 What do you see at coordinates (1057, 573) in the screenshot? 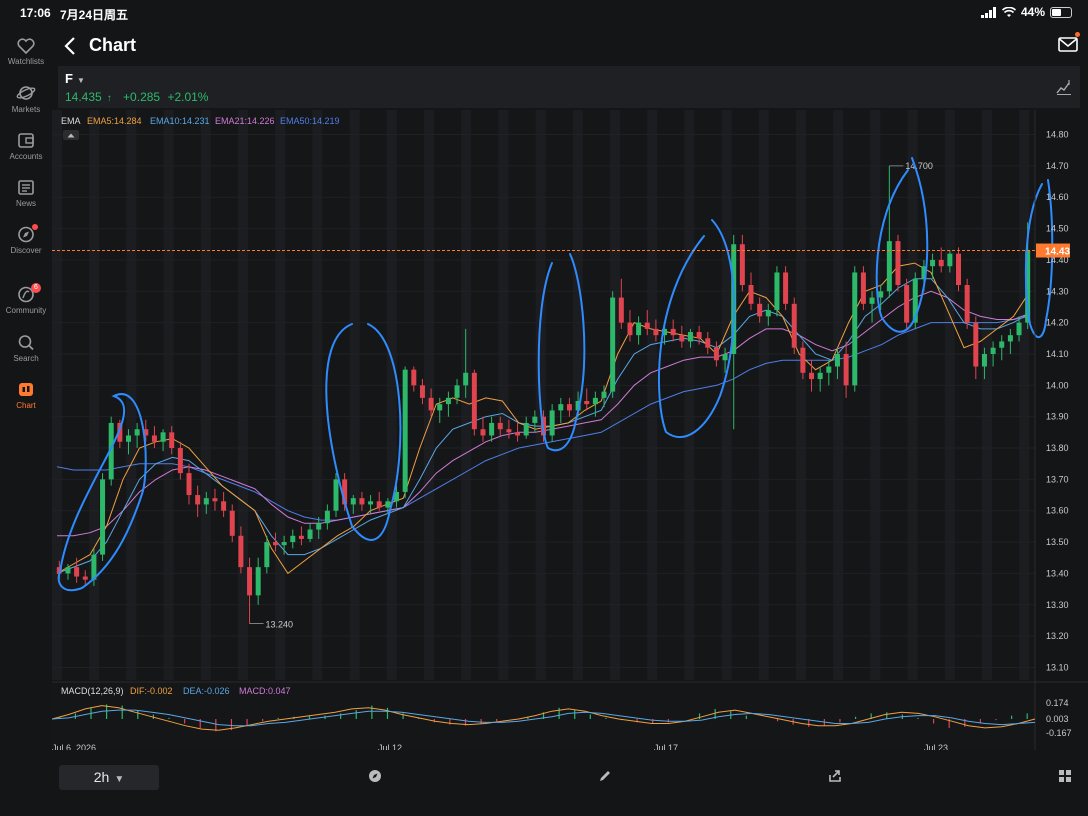
I see `price-tick-label: 13.40` at bounding box center [1057, 573].